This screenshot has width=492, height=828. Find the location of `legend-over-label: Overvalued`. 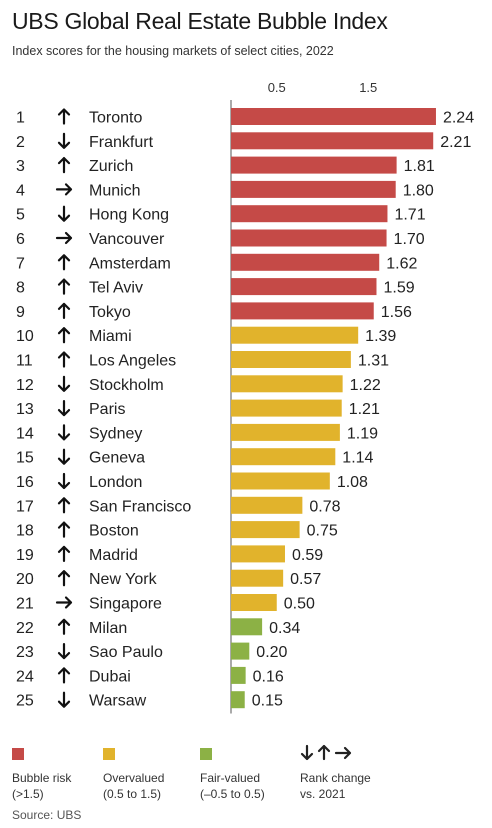

legend-over-label: Overvalued is located at coordinates (134, 778).